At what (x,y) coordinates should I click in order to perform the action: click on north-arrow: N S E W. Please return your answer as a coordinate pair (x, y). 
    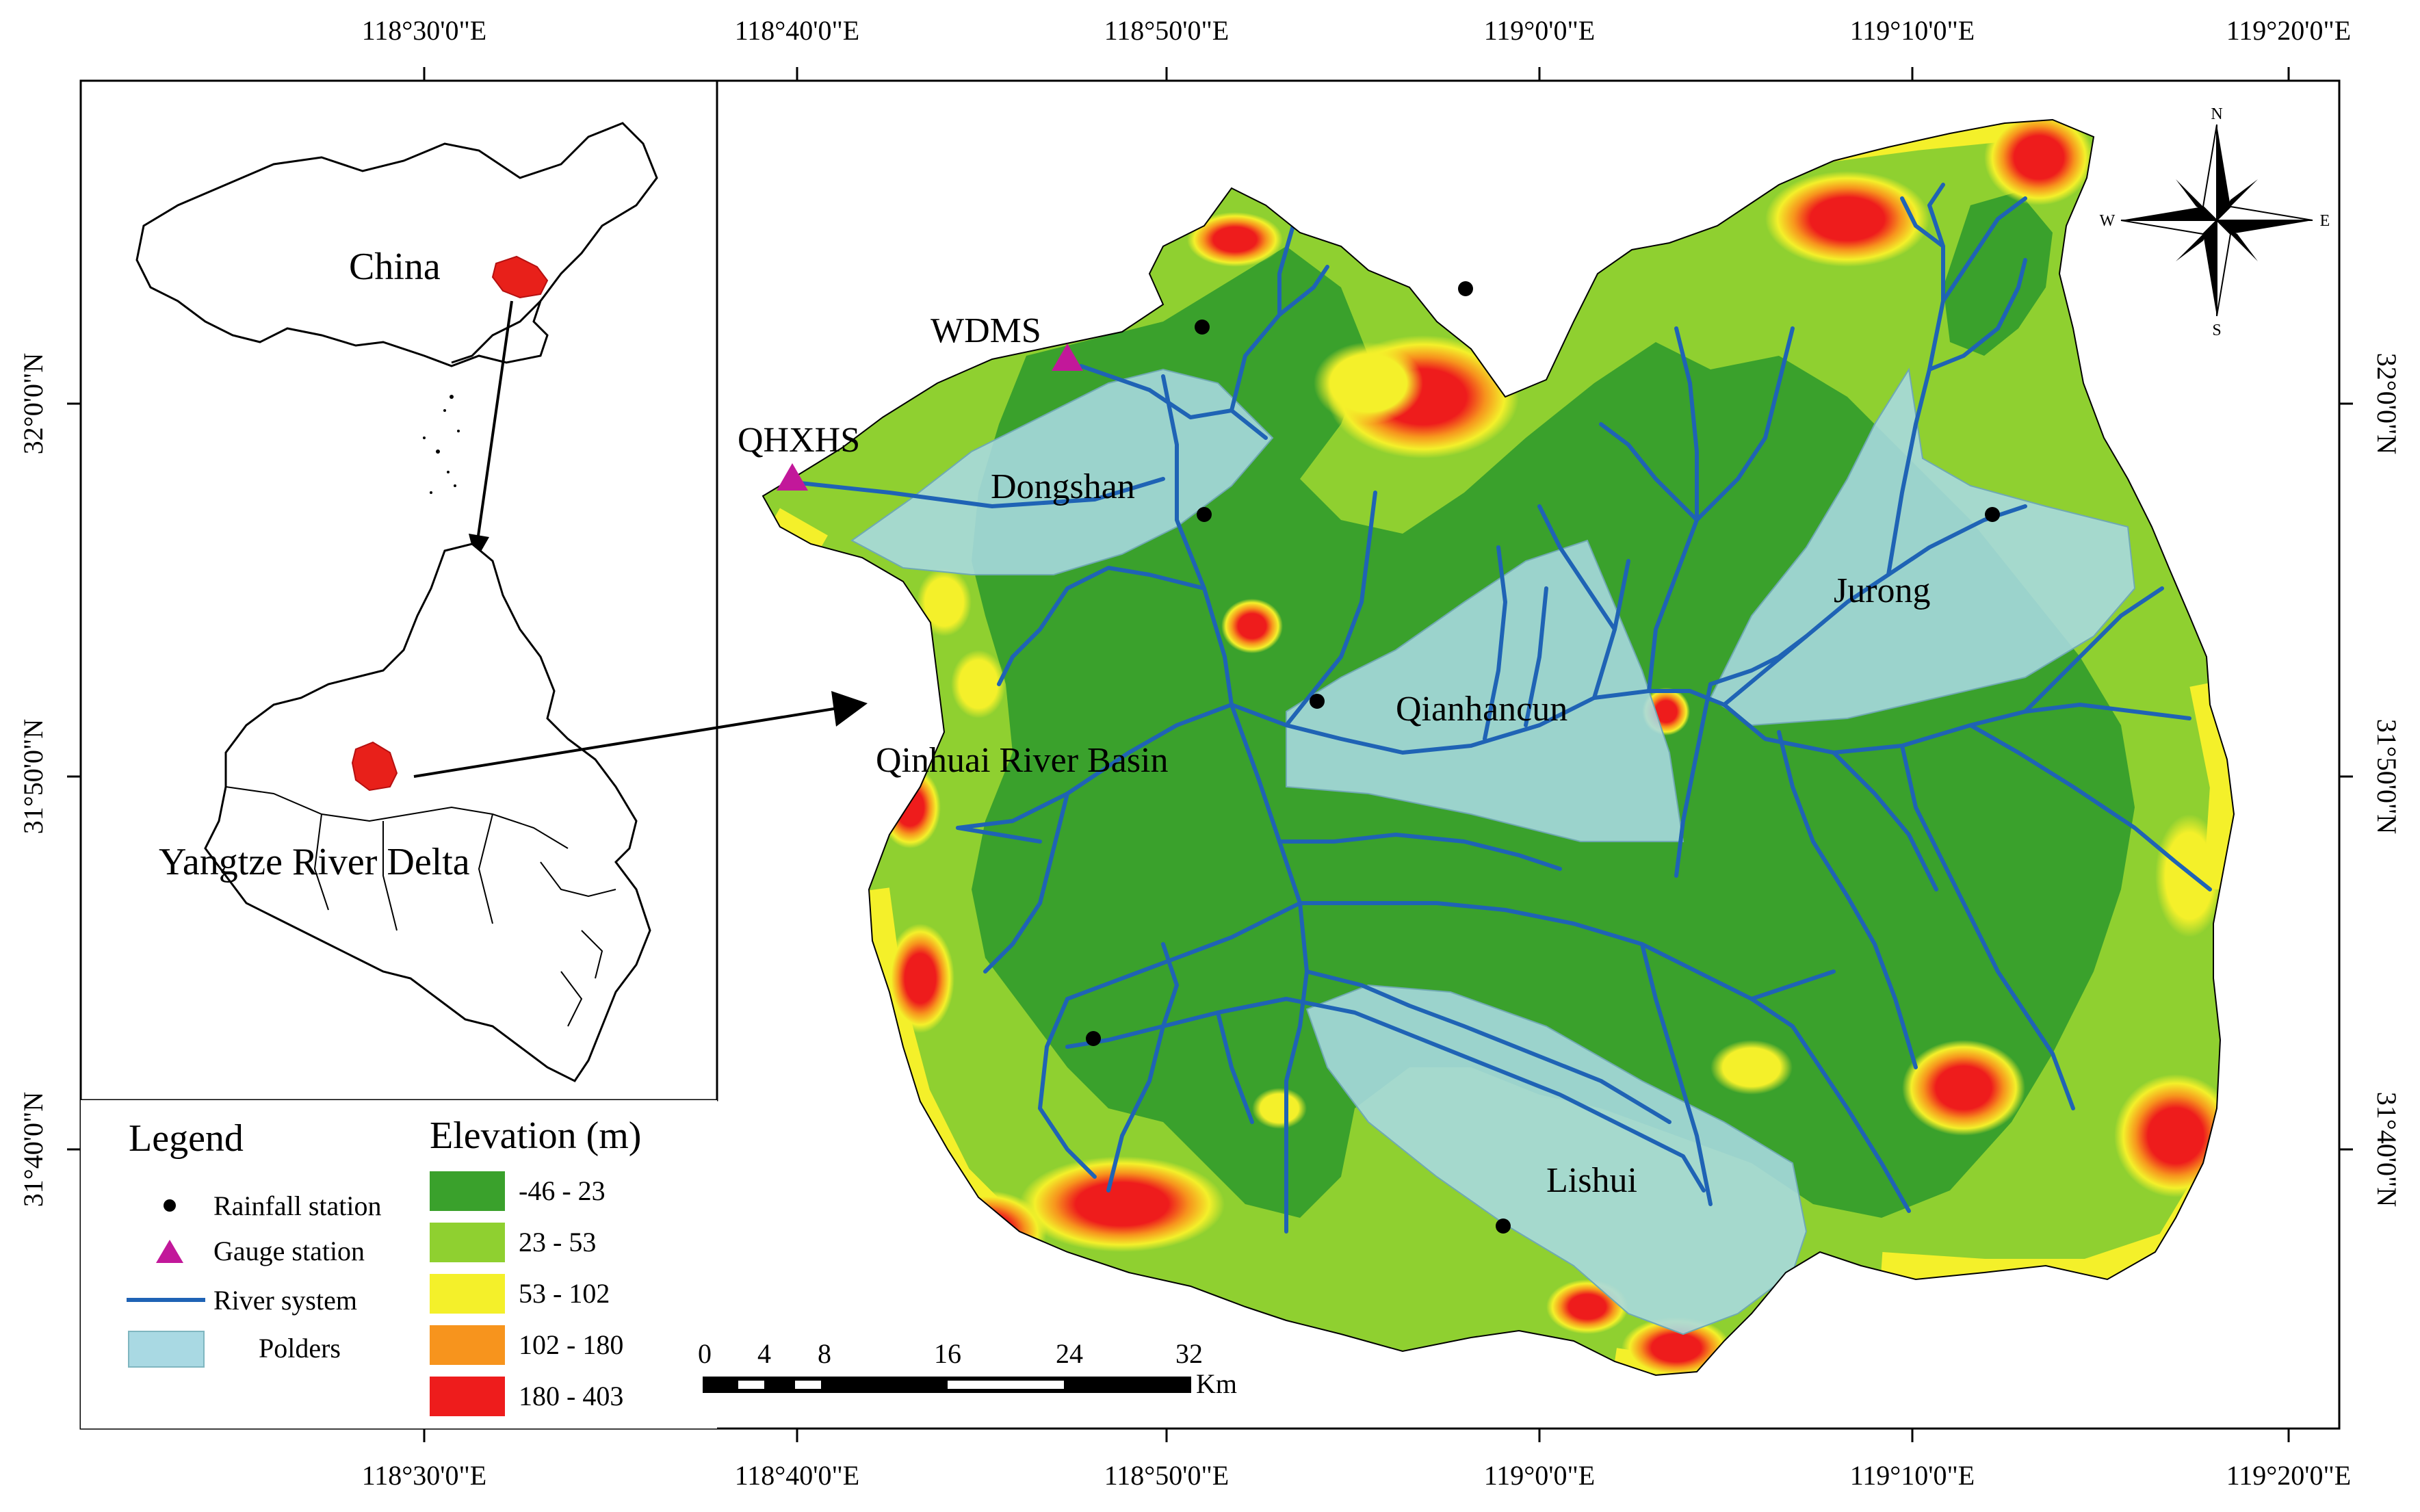
    Looking at the image, I should click on (2215, 222).